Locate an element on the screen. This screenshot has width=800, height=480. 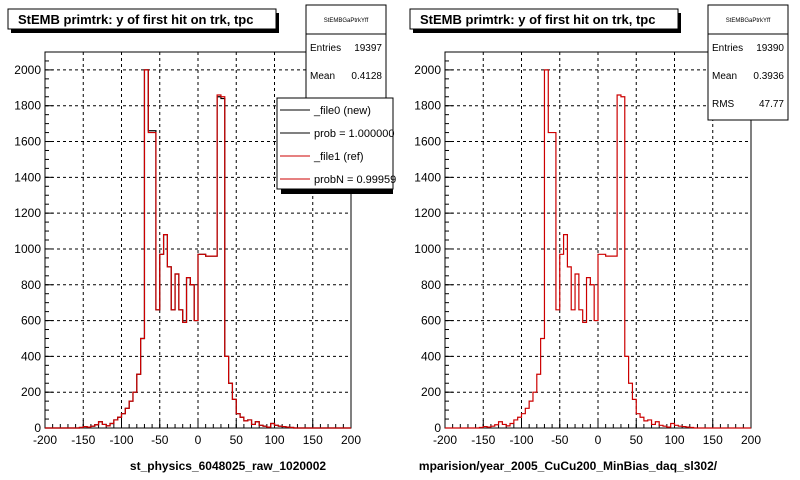
right-stats-mean-value: 0.3936 is located at coordinates (768, 76).